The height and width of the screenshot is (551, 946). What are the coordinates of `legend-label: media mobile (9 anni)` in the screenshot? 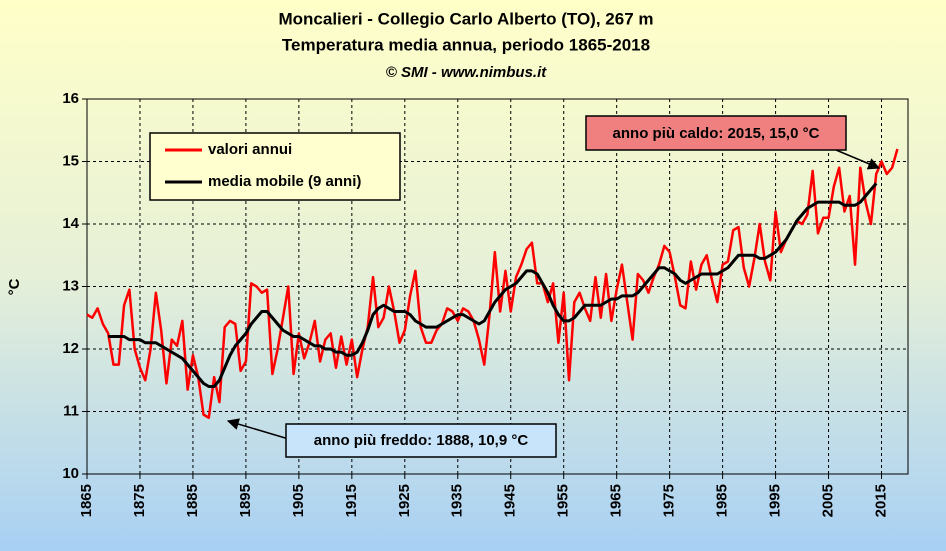 It's located at (284, 181).